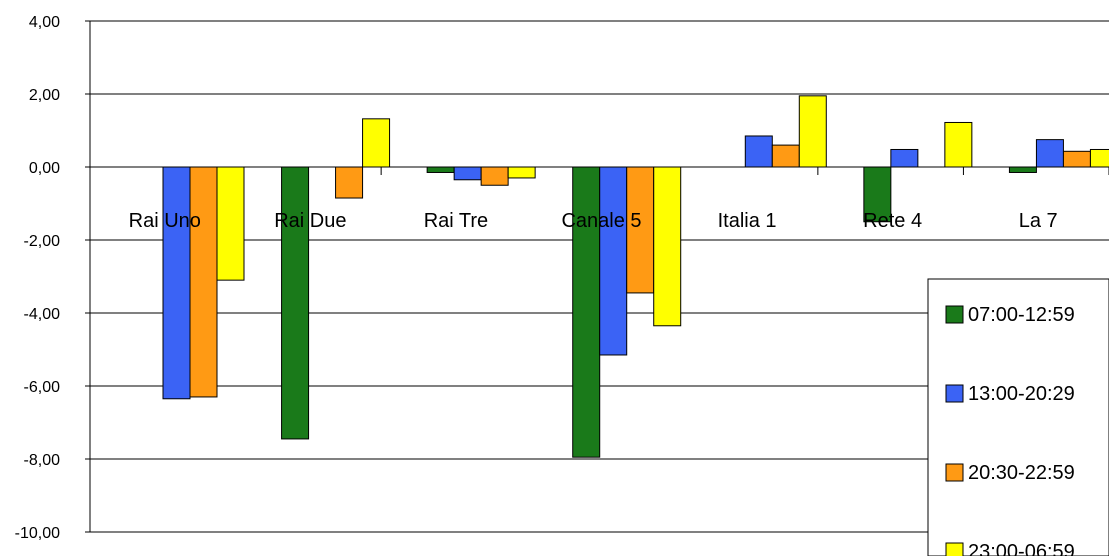 The width and height of the screenshot is (1109, 556). What do you see at coordinates (37, 533) in the screenshot?
I see `y-tick-label: -10,00` at bounding box center [37, 533].